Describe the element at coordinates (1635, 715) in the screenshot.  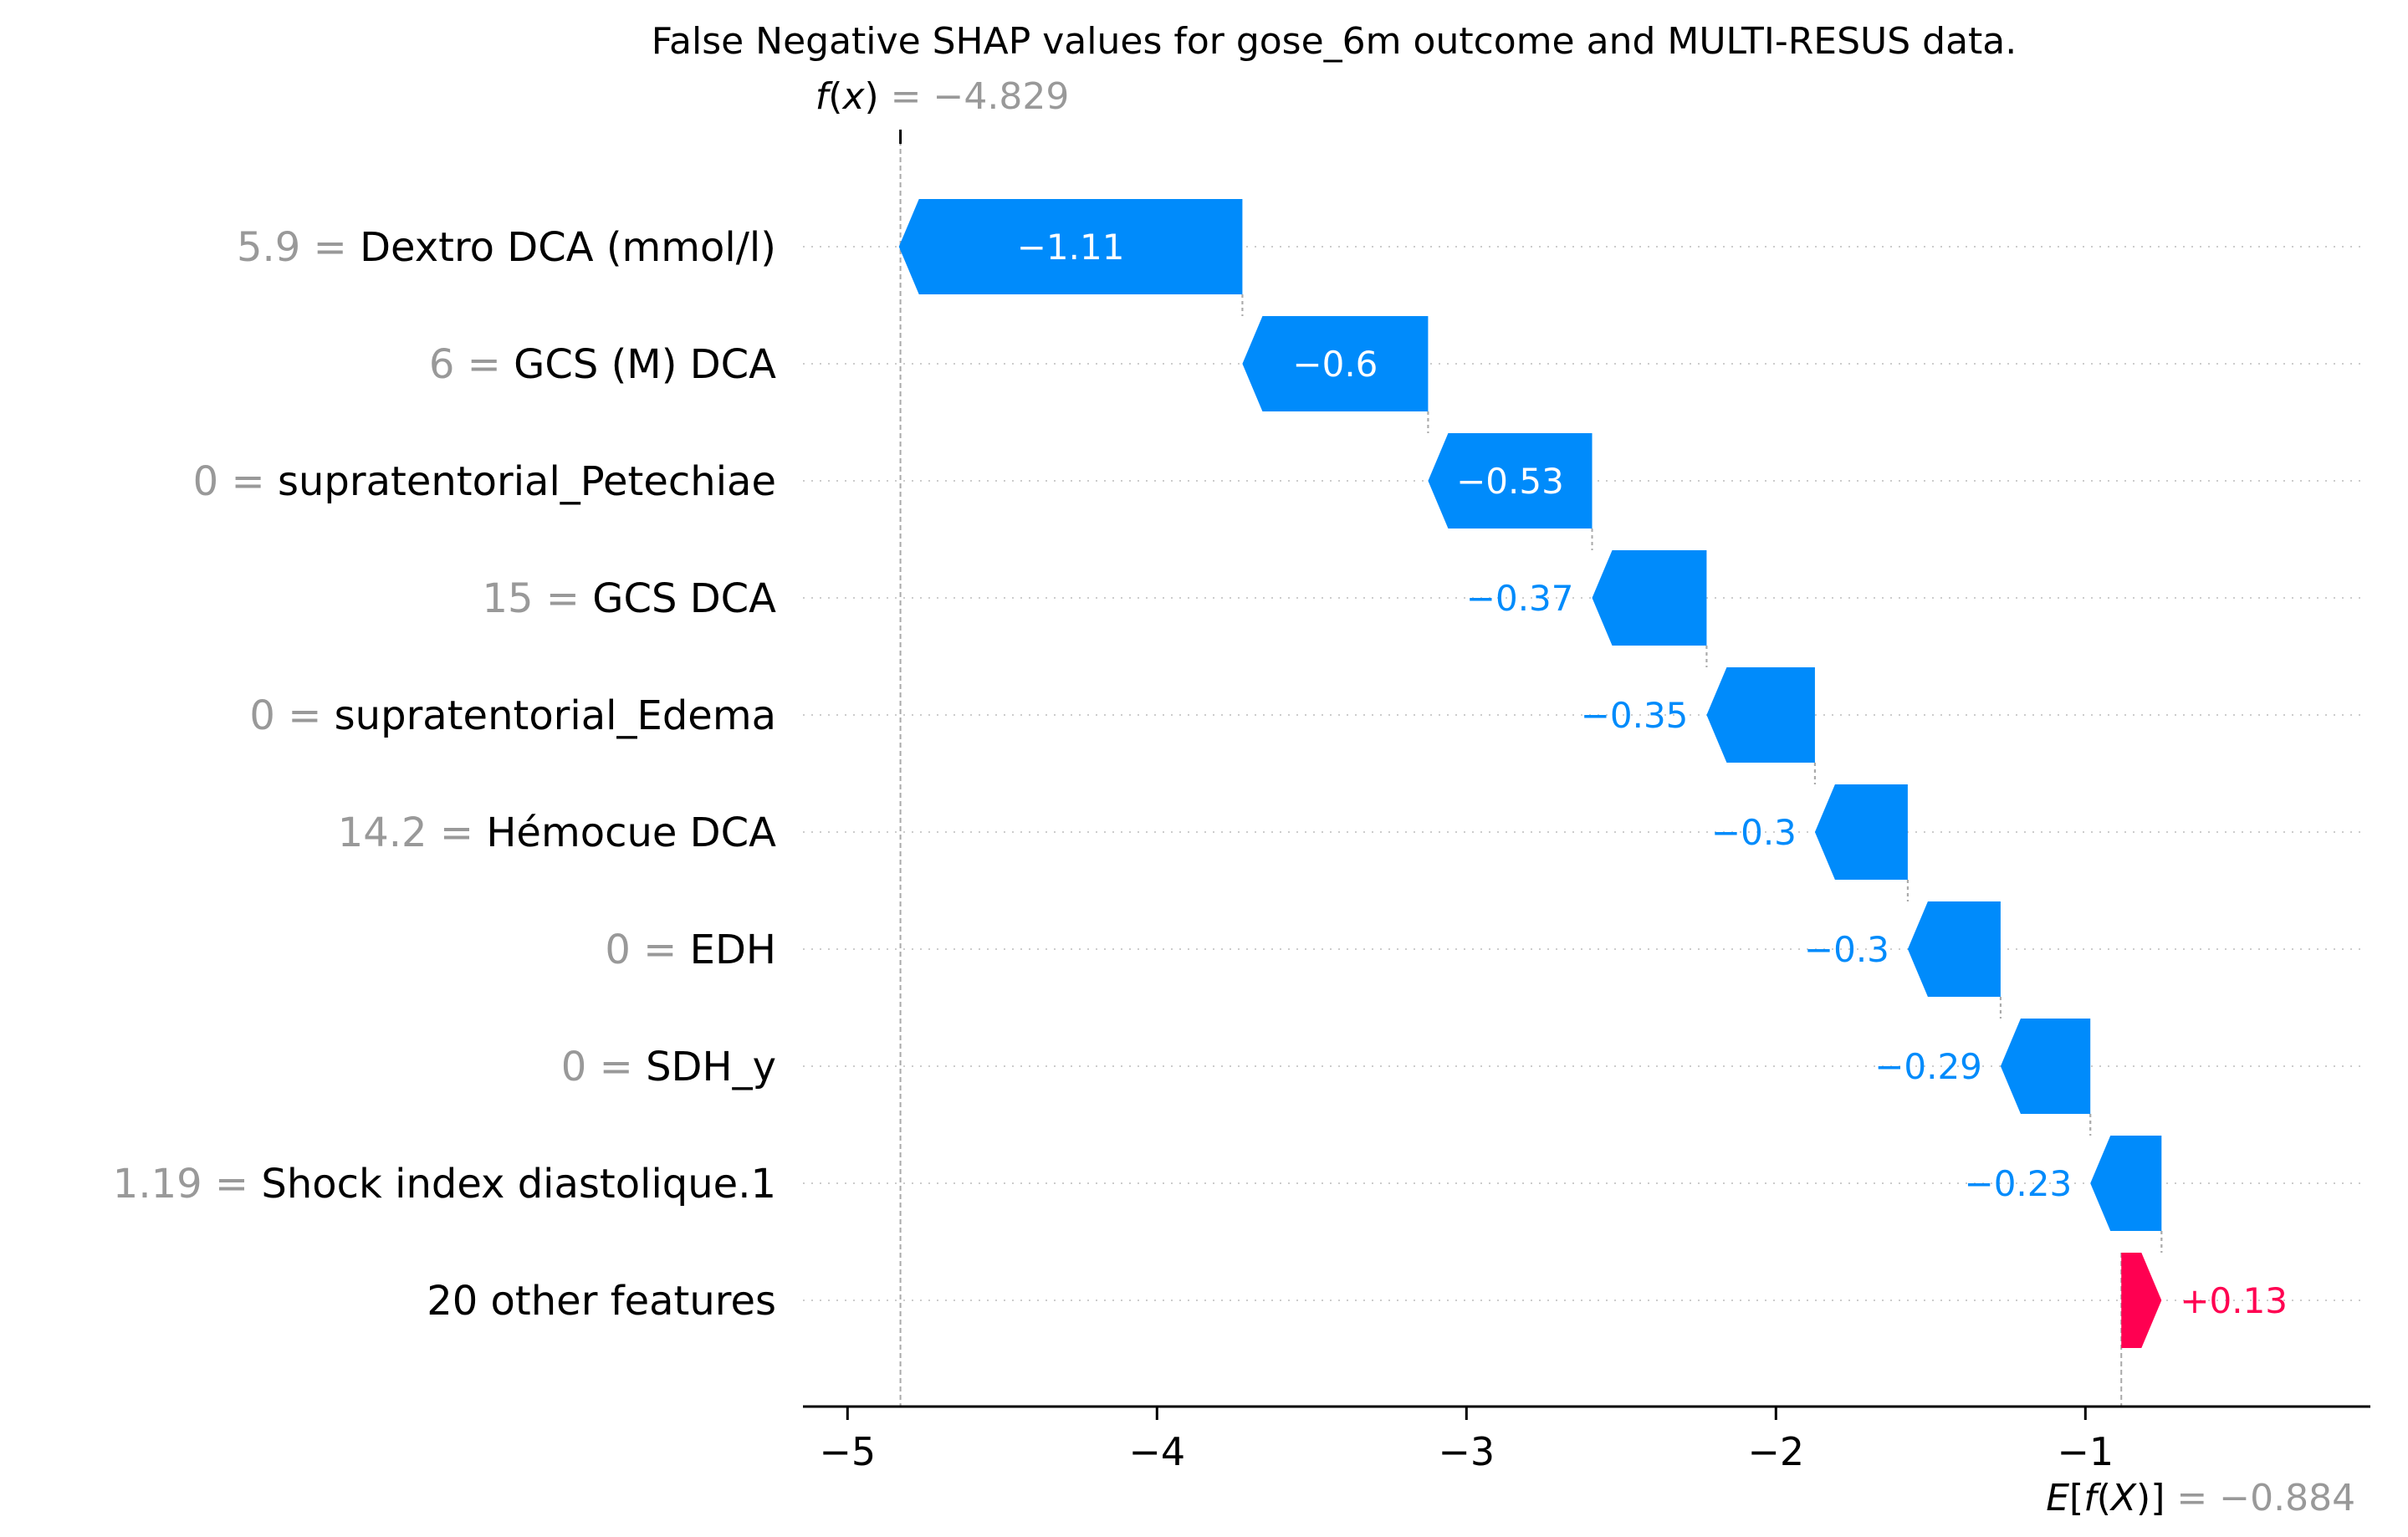
I see `bar-value-label: −0.35` at that location.